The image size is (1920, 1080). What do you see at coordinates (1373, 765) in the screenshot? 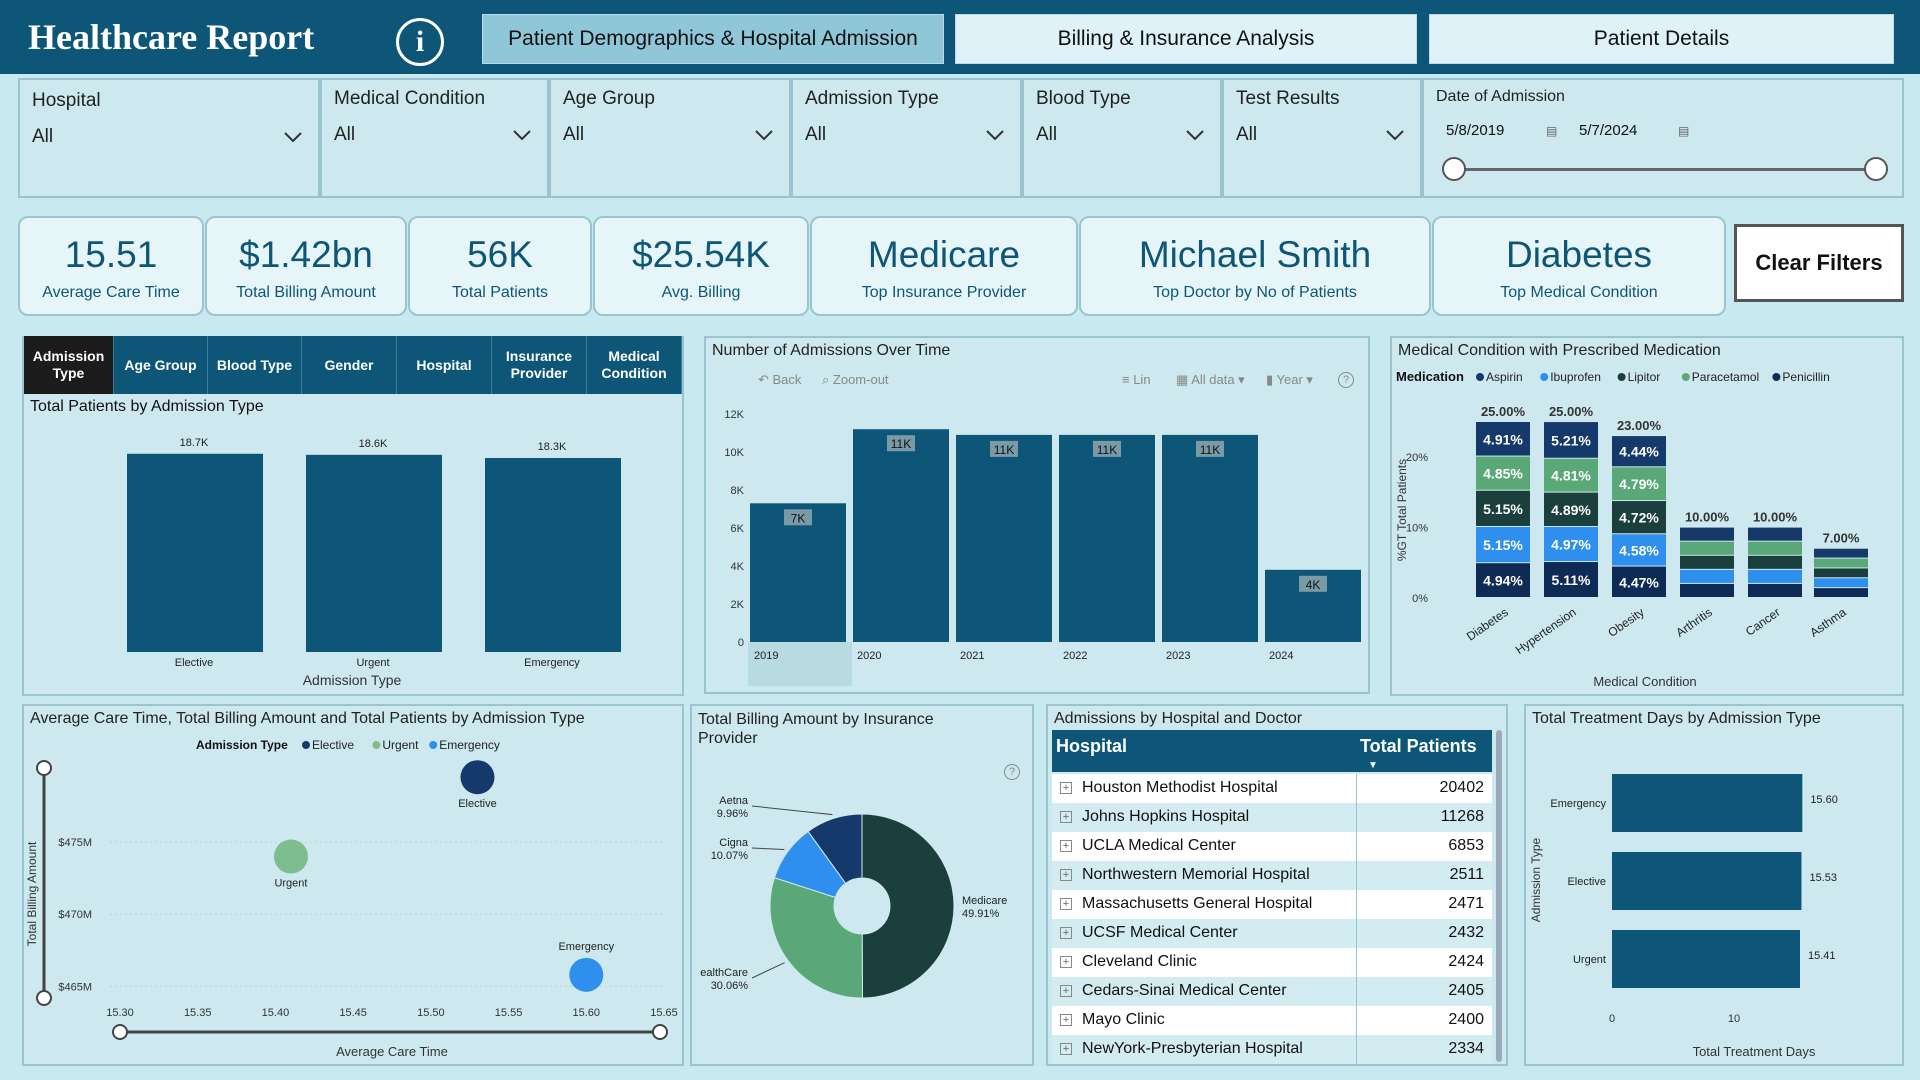
I see `sort-descending-icon: ▼` at bounding box center [1373, 765].